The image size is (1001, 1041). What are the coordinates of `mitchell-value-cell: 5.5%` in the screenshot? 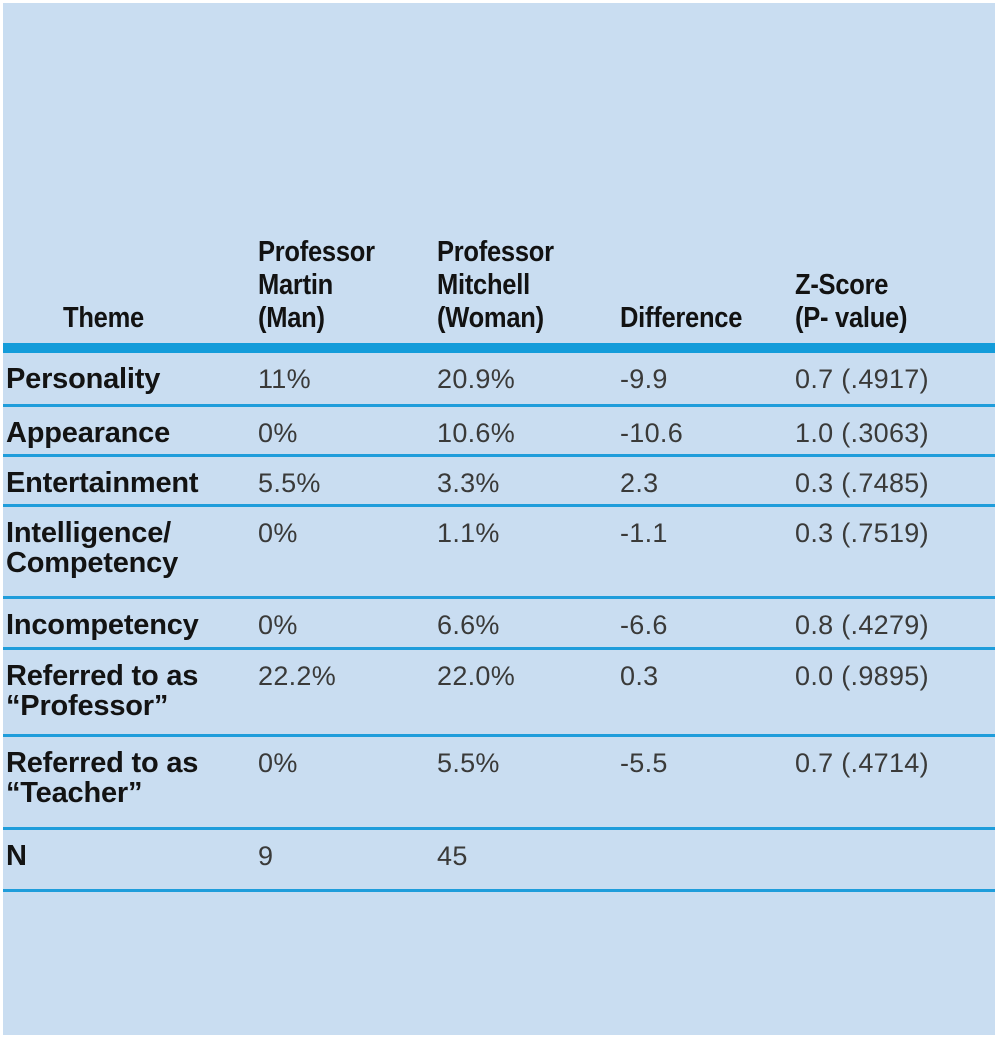 It's located at (525, 782).